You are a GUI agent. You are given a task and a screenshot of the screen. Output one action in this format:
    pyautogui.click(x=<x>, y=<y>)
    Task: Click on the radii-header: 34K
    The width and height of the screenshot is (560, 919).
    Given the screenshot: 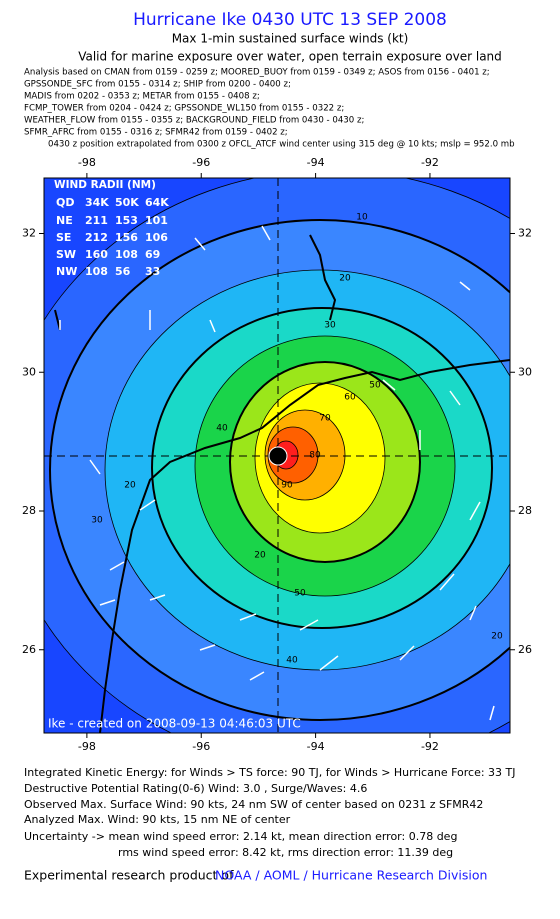 What is the action you would take?
    pyautogui.click(x=97, y=202)
    